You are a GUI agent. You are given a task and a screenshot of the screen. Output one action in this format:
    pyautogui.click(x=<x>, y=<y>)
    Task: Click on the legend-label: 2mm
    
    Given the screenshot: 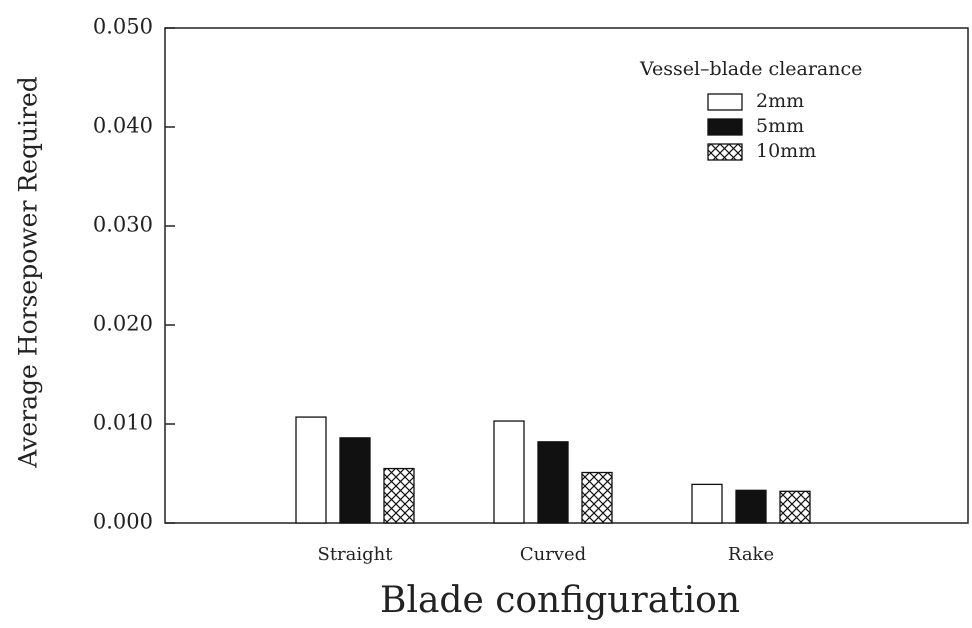 What is the action you would take?
    pyautogui.click(x=780, y=101)
    